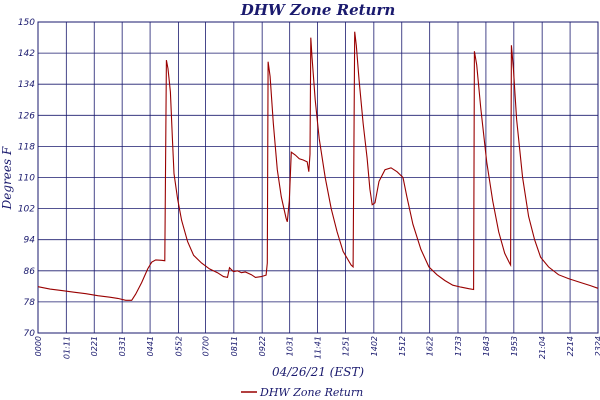  I want to click on y-tick-label: 110, so click(26, 179).